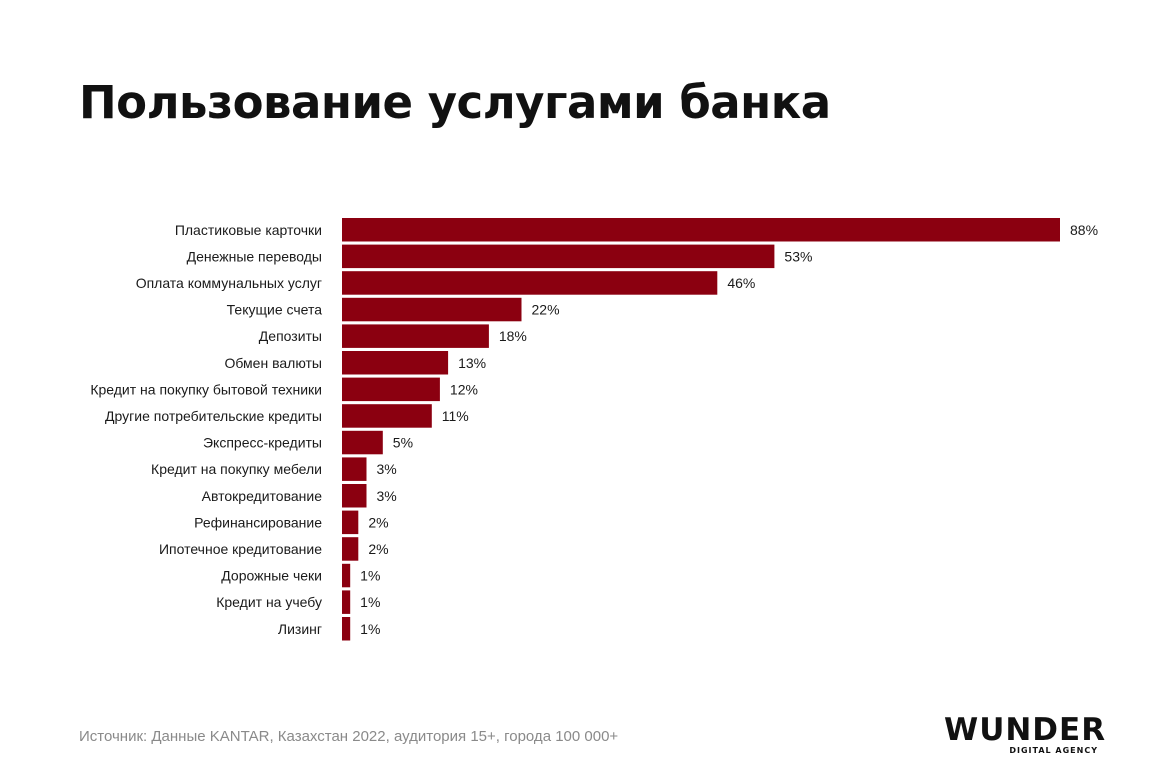  Describe the element at coordinates (275, 310) in the screenshot. I see `category-label: Текущие счета` at that location.